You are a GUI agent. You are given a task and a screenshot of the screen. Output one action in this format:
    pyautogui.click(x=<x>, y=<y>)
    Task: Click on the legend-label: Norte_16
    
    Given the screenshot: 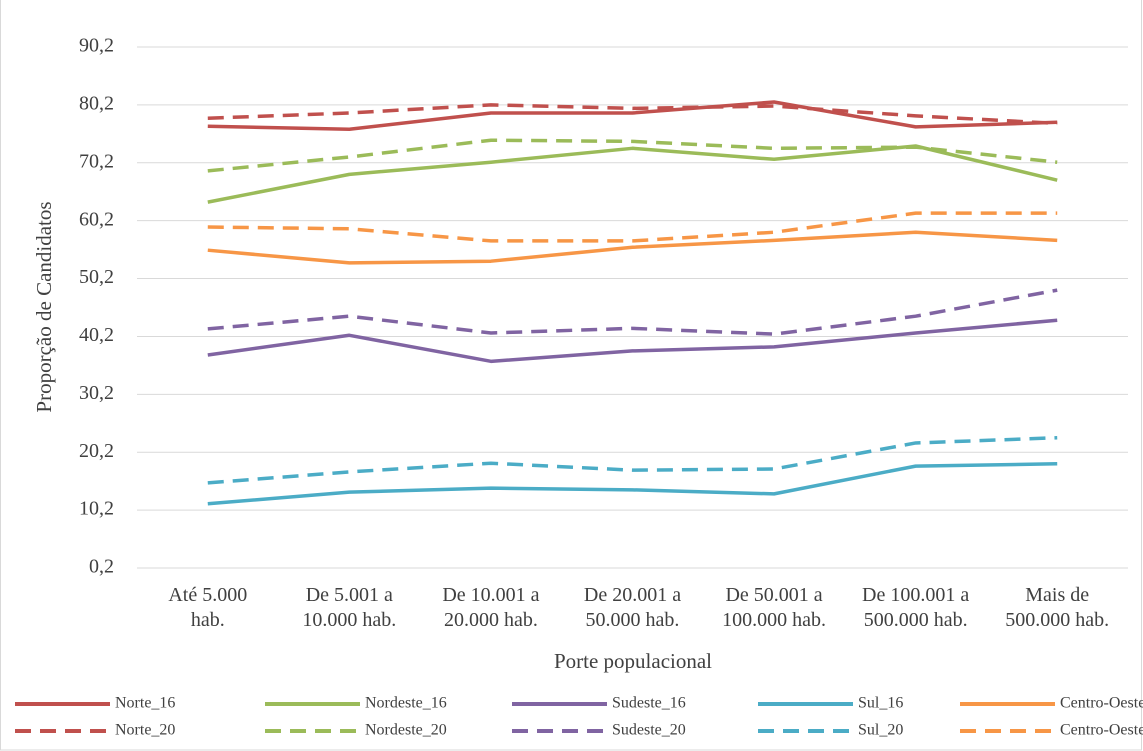 What is the action you would take?
    pyautogui.click(x=145, y=703)
    